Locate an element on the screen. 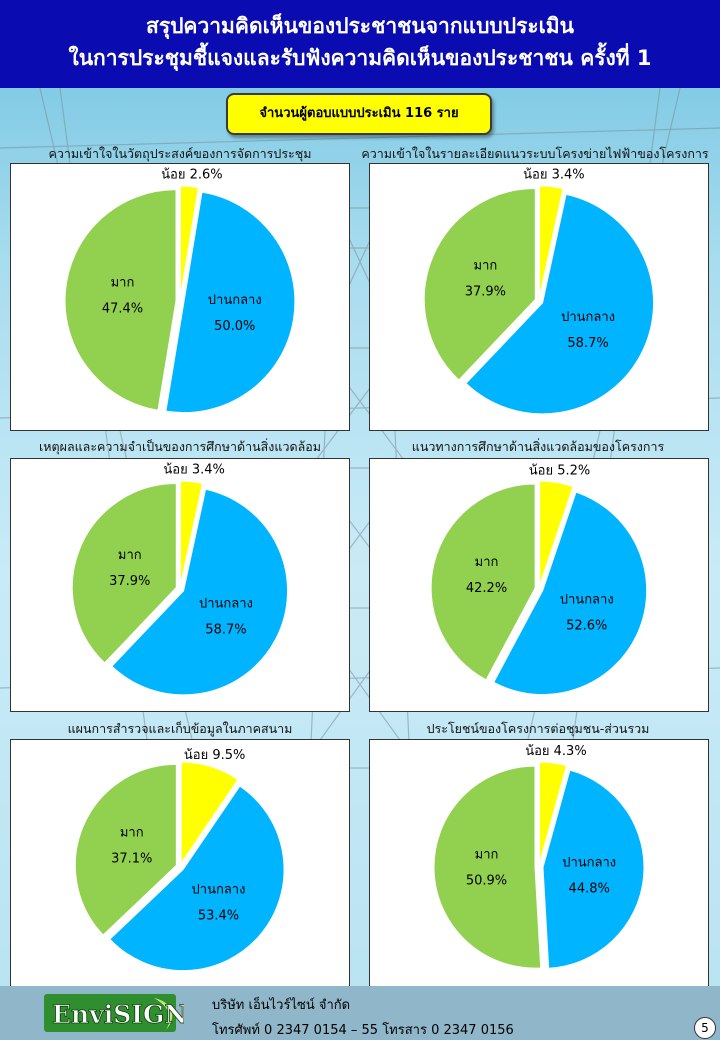 Image resolution: width=720 pixels, height=1040 pixels. pie-chart-1: น้อย 2.6% ปานกลาง 50.0% มาก 47.4% is located at coordinates (180, 297).